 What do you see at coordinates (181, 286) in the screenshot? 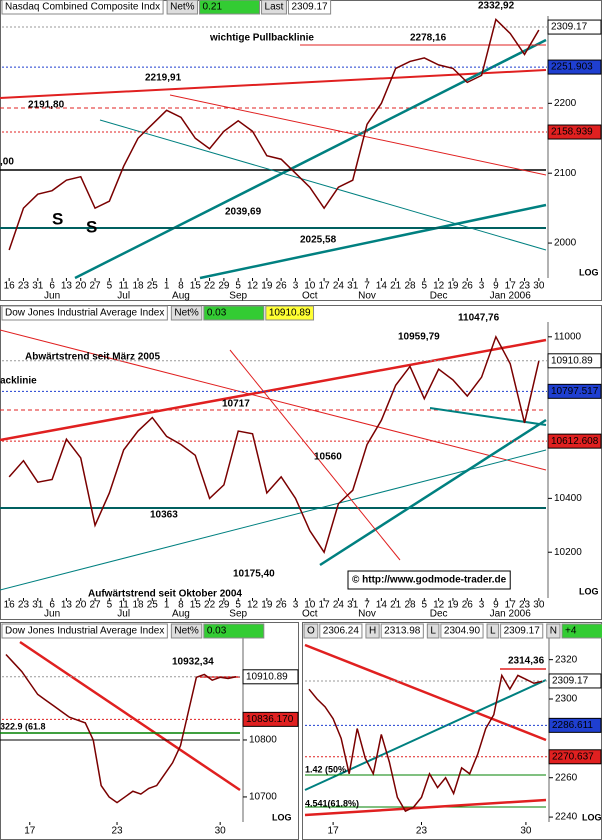
I see `x-tick-label: 8` at bounding box center [181, 286].